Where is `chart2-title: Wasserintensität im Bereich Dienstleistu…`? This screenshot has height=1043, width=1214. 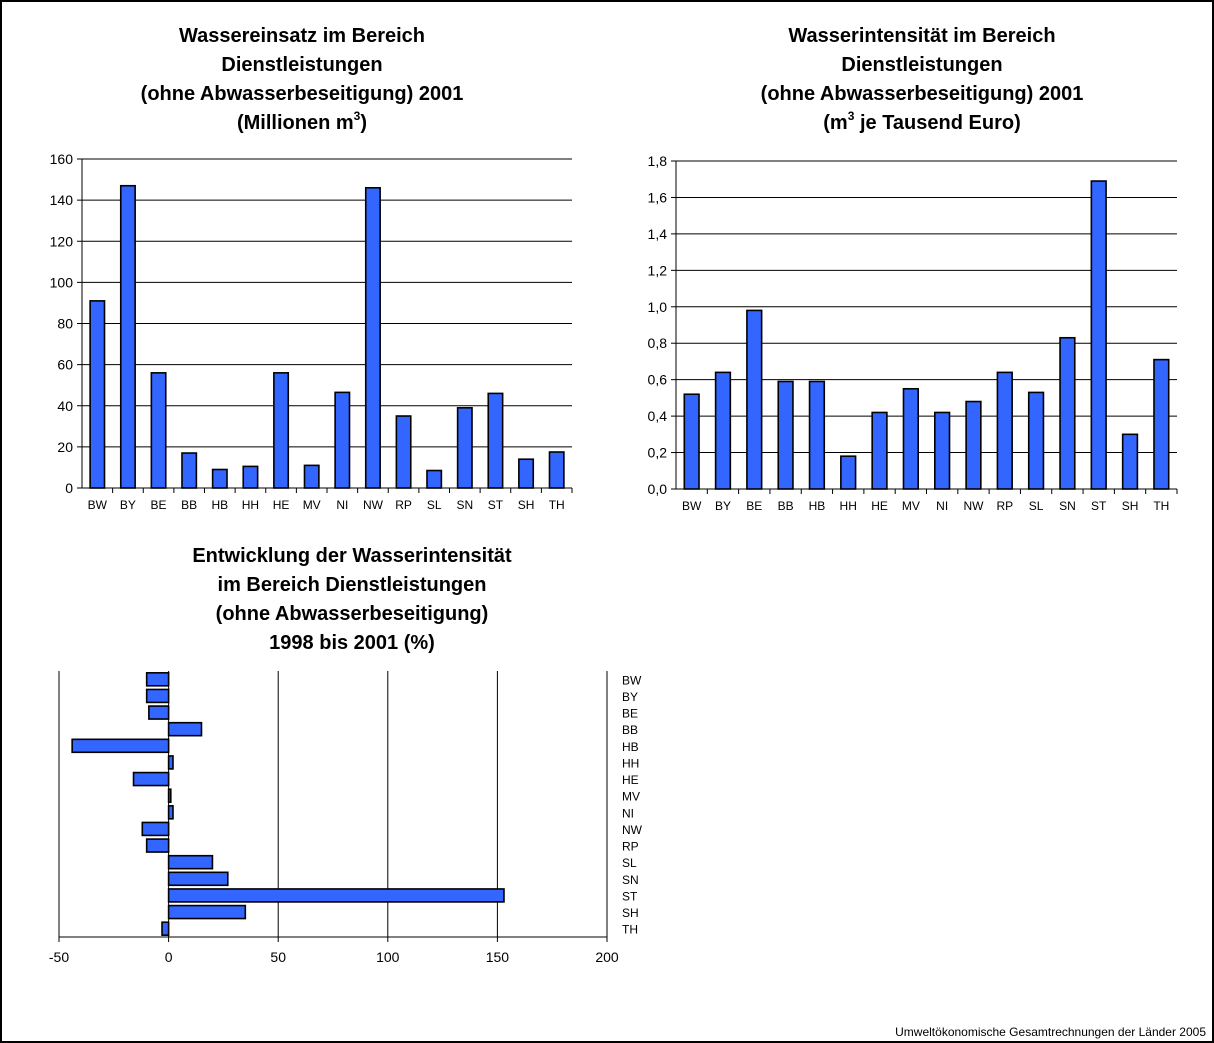 chart2-title: Wasserintensität im Bereich Dienstleistu… is located at coordinates (922, 80).